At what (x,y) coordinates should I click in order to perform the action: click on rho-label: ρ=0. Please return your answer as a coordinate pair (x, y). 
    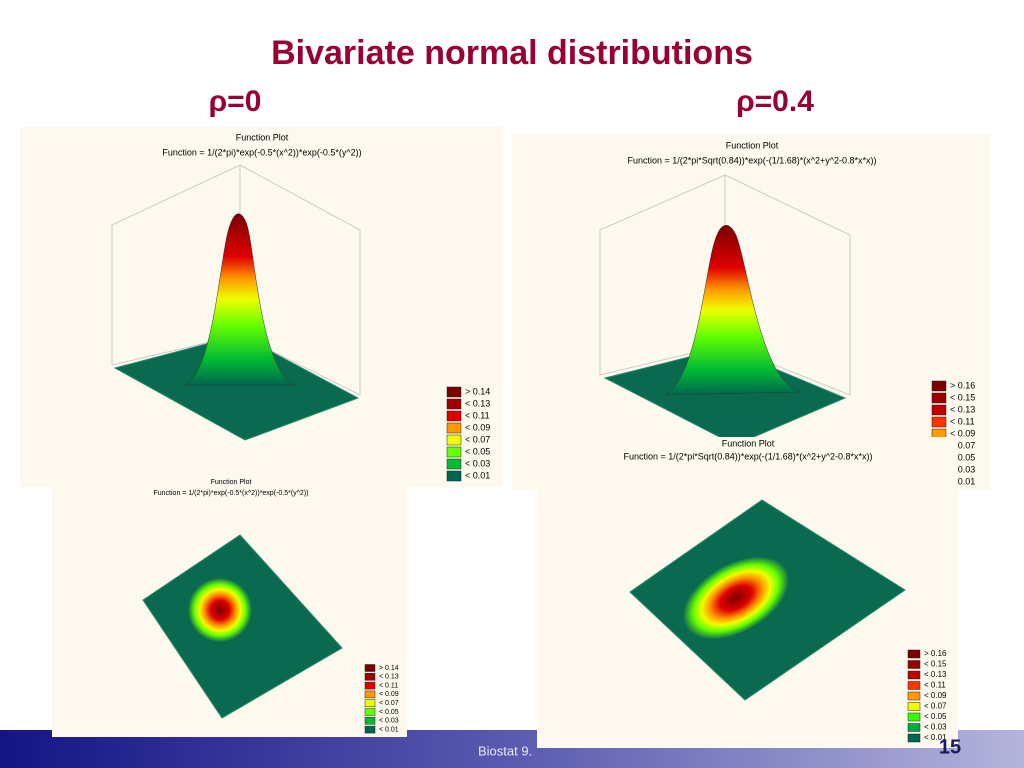
    Looking at the image, I should click on (235, 101).